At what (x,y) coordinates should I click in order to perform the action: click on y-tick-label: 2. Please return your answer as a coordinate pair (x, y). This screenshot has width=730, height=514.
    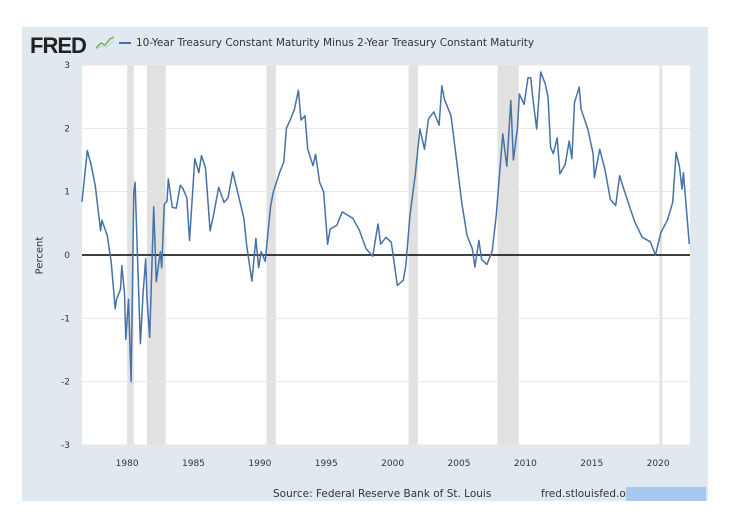
    Looking at the image, I should click on (67, 129).